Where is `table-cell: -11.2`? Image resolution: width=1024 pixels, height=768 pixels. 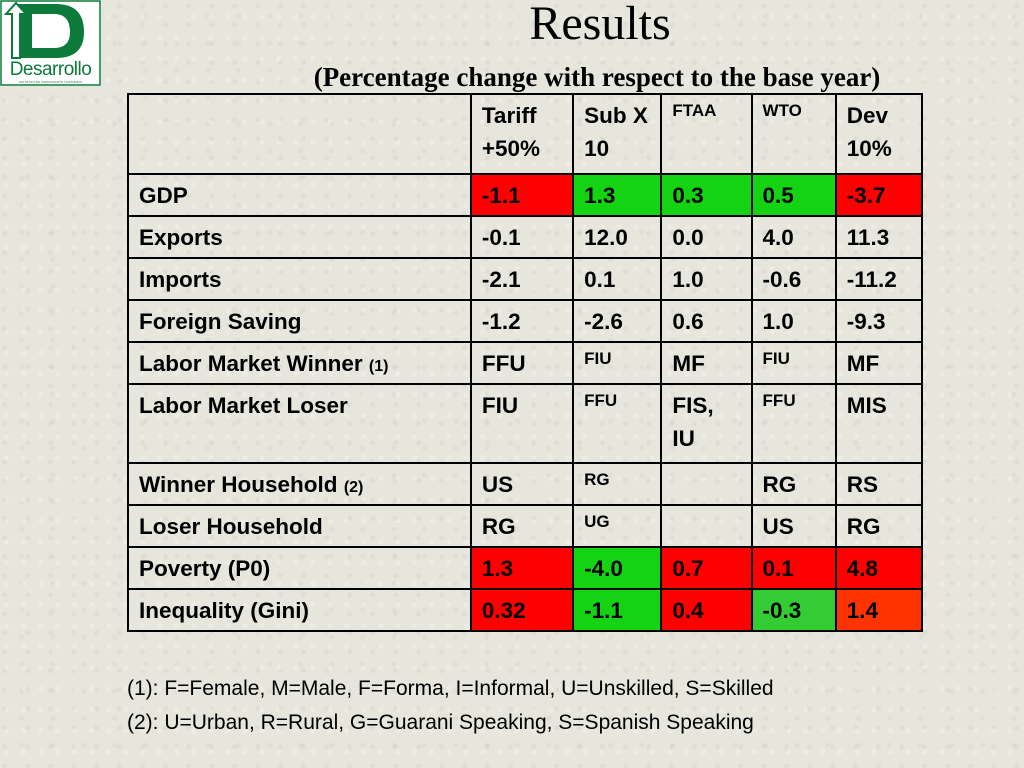
table-cell: -11.2 is located at coordinates (879, 279).